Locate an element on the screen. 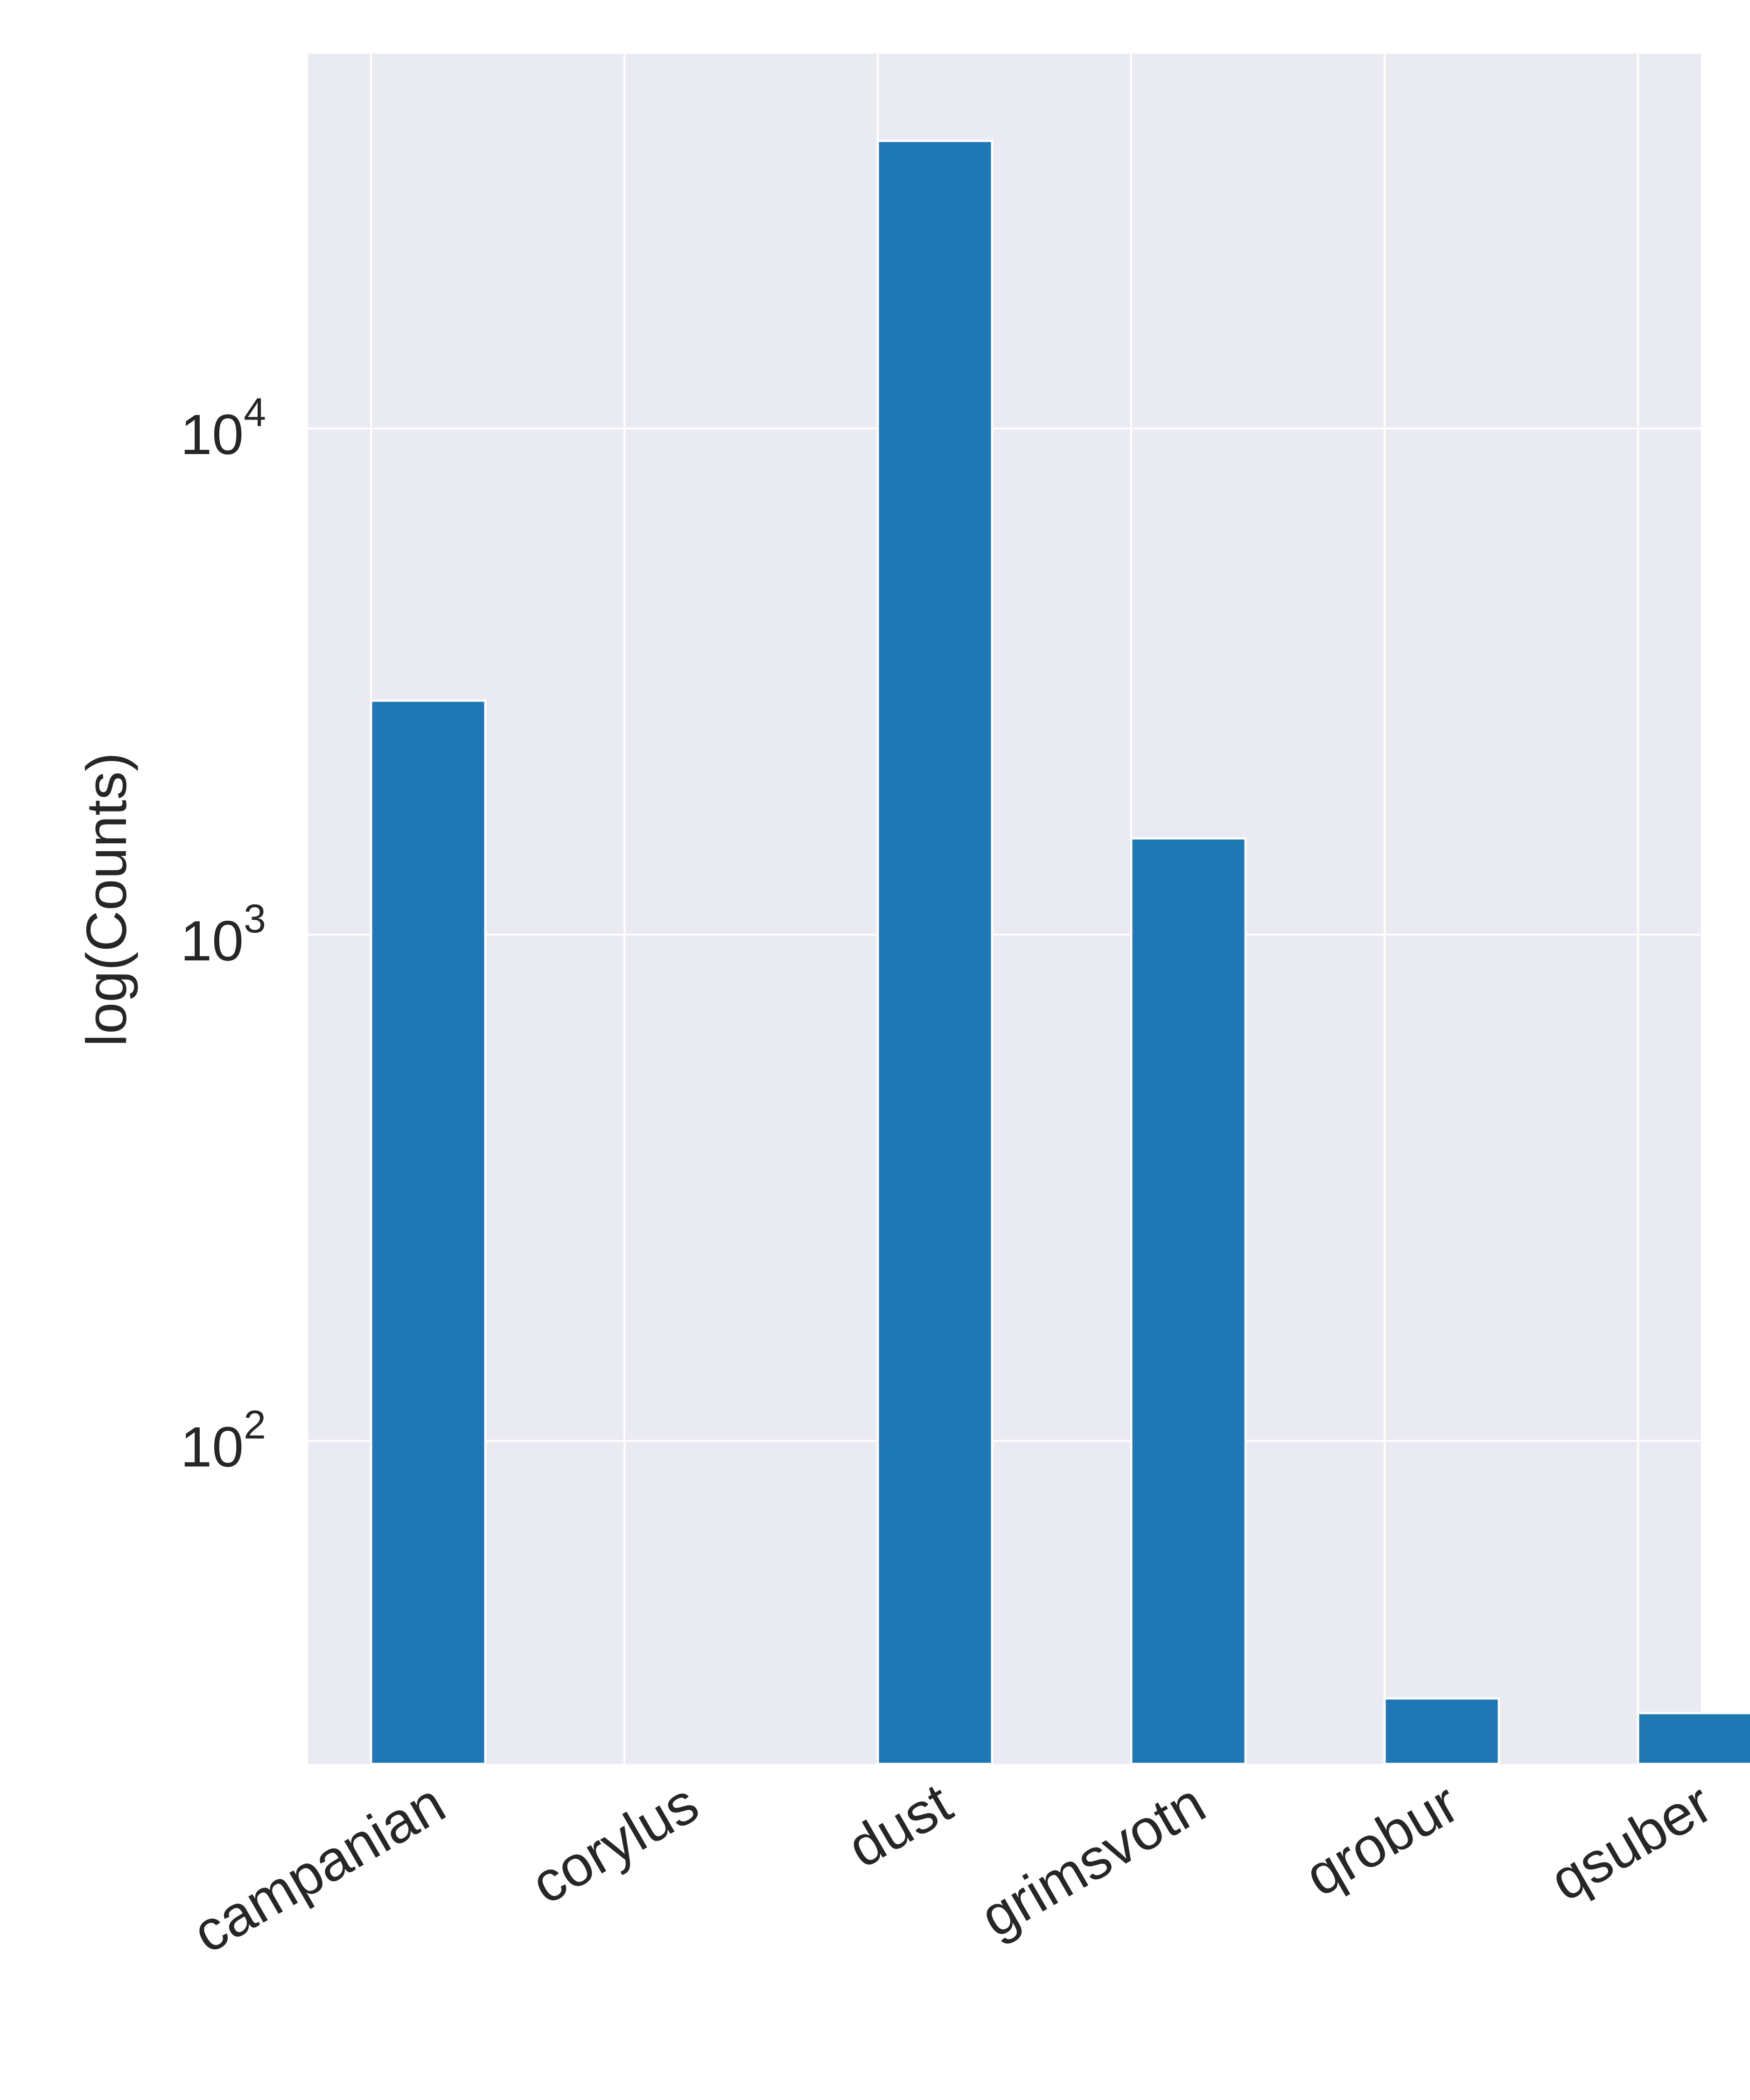 The width and height of the screenshot is (1750, 2100). bar-campanian is located at coordinates (428, 1232).